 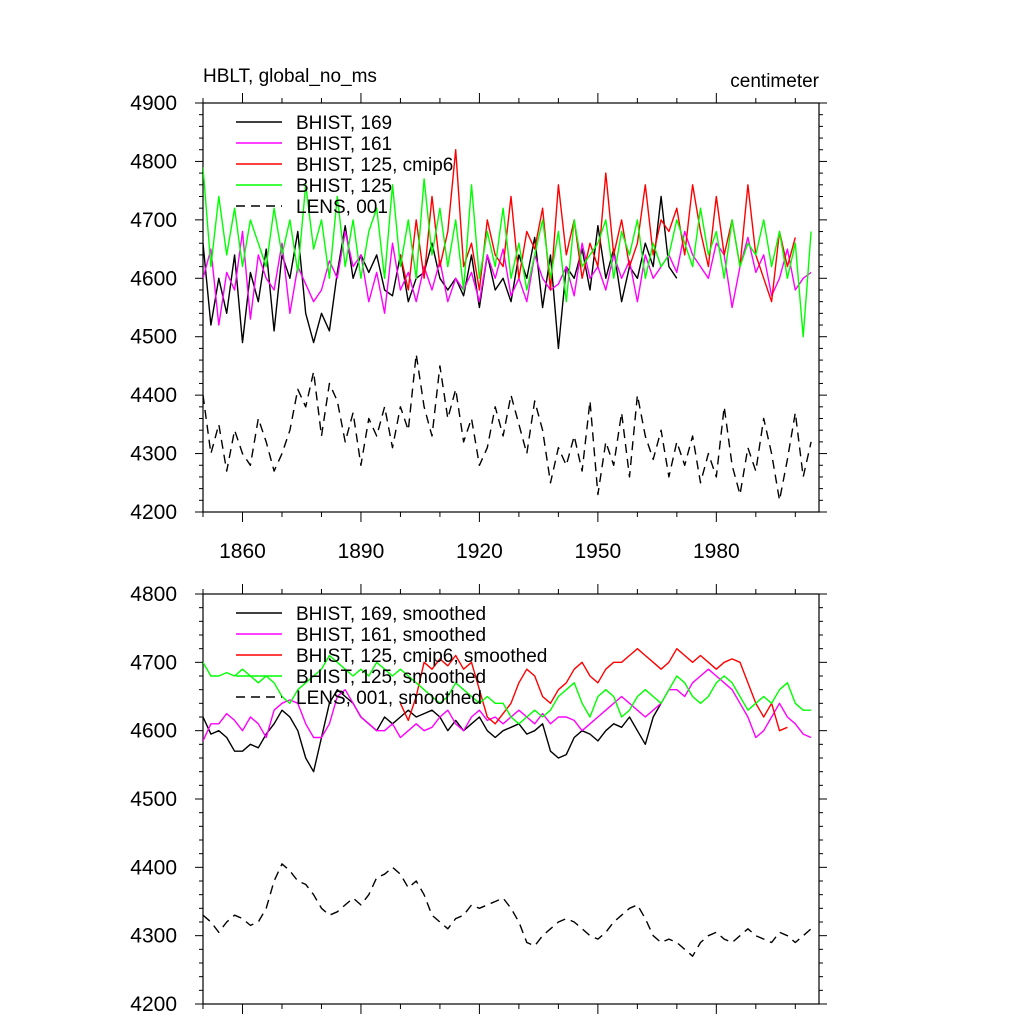 I want to click on series-line-bhist-125-cmip6-smoothed, so click(x=593, y=690).